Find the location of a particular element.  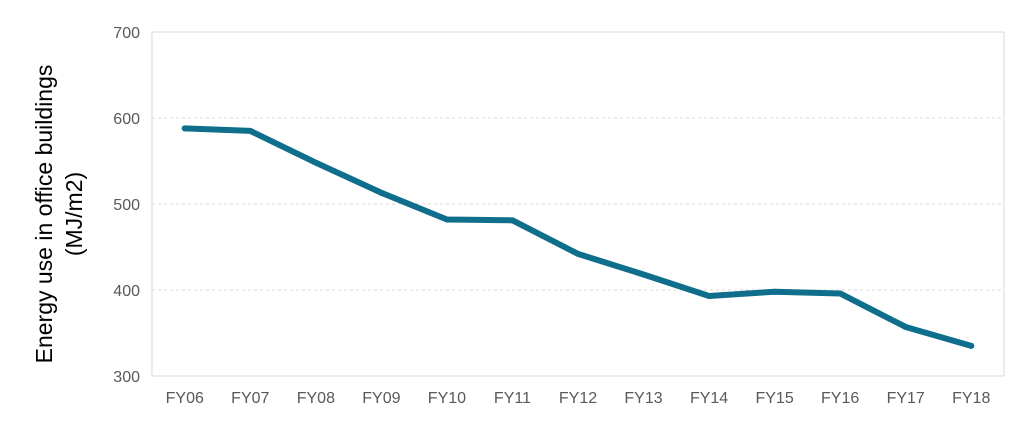

x-tick-label: FY16 is located at coordinates (840, 398).